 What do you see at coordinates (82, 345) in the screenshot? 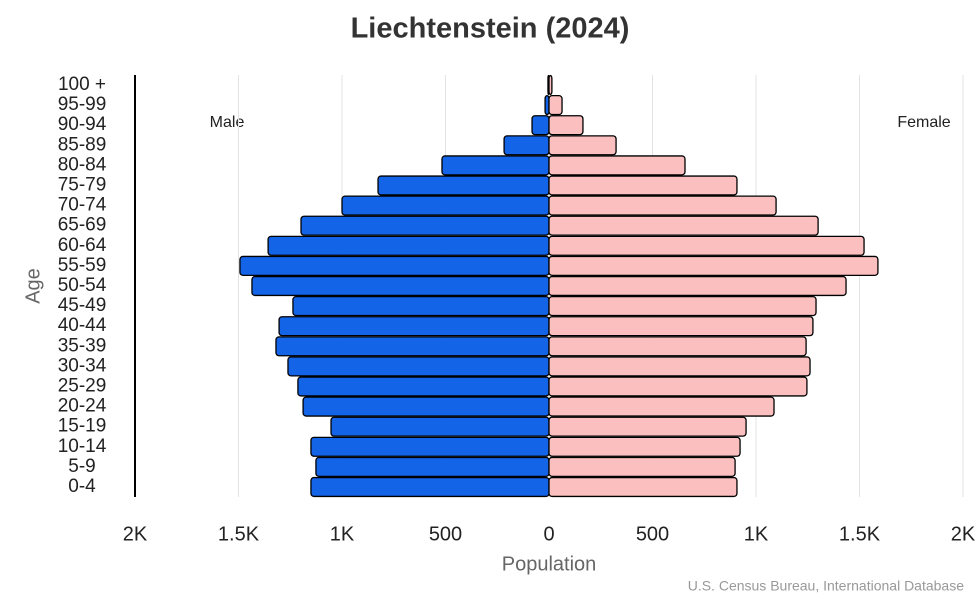
I see `y-tick-label: 35-39` at bounding box center [82, 345].